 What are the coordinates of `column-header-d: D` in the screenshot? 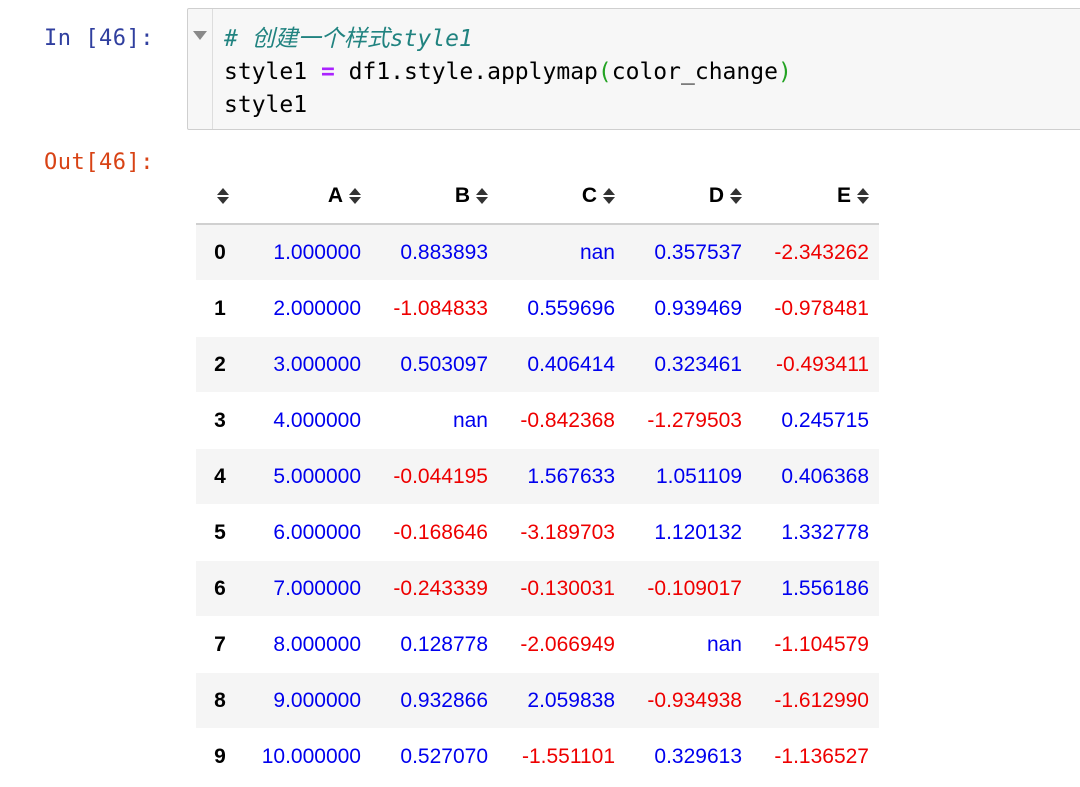 It's located at (688, 196).